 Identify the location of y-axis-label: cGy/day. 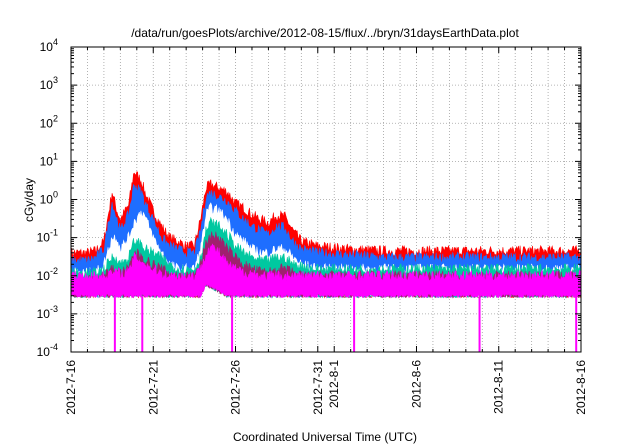
(29, 200).